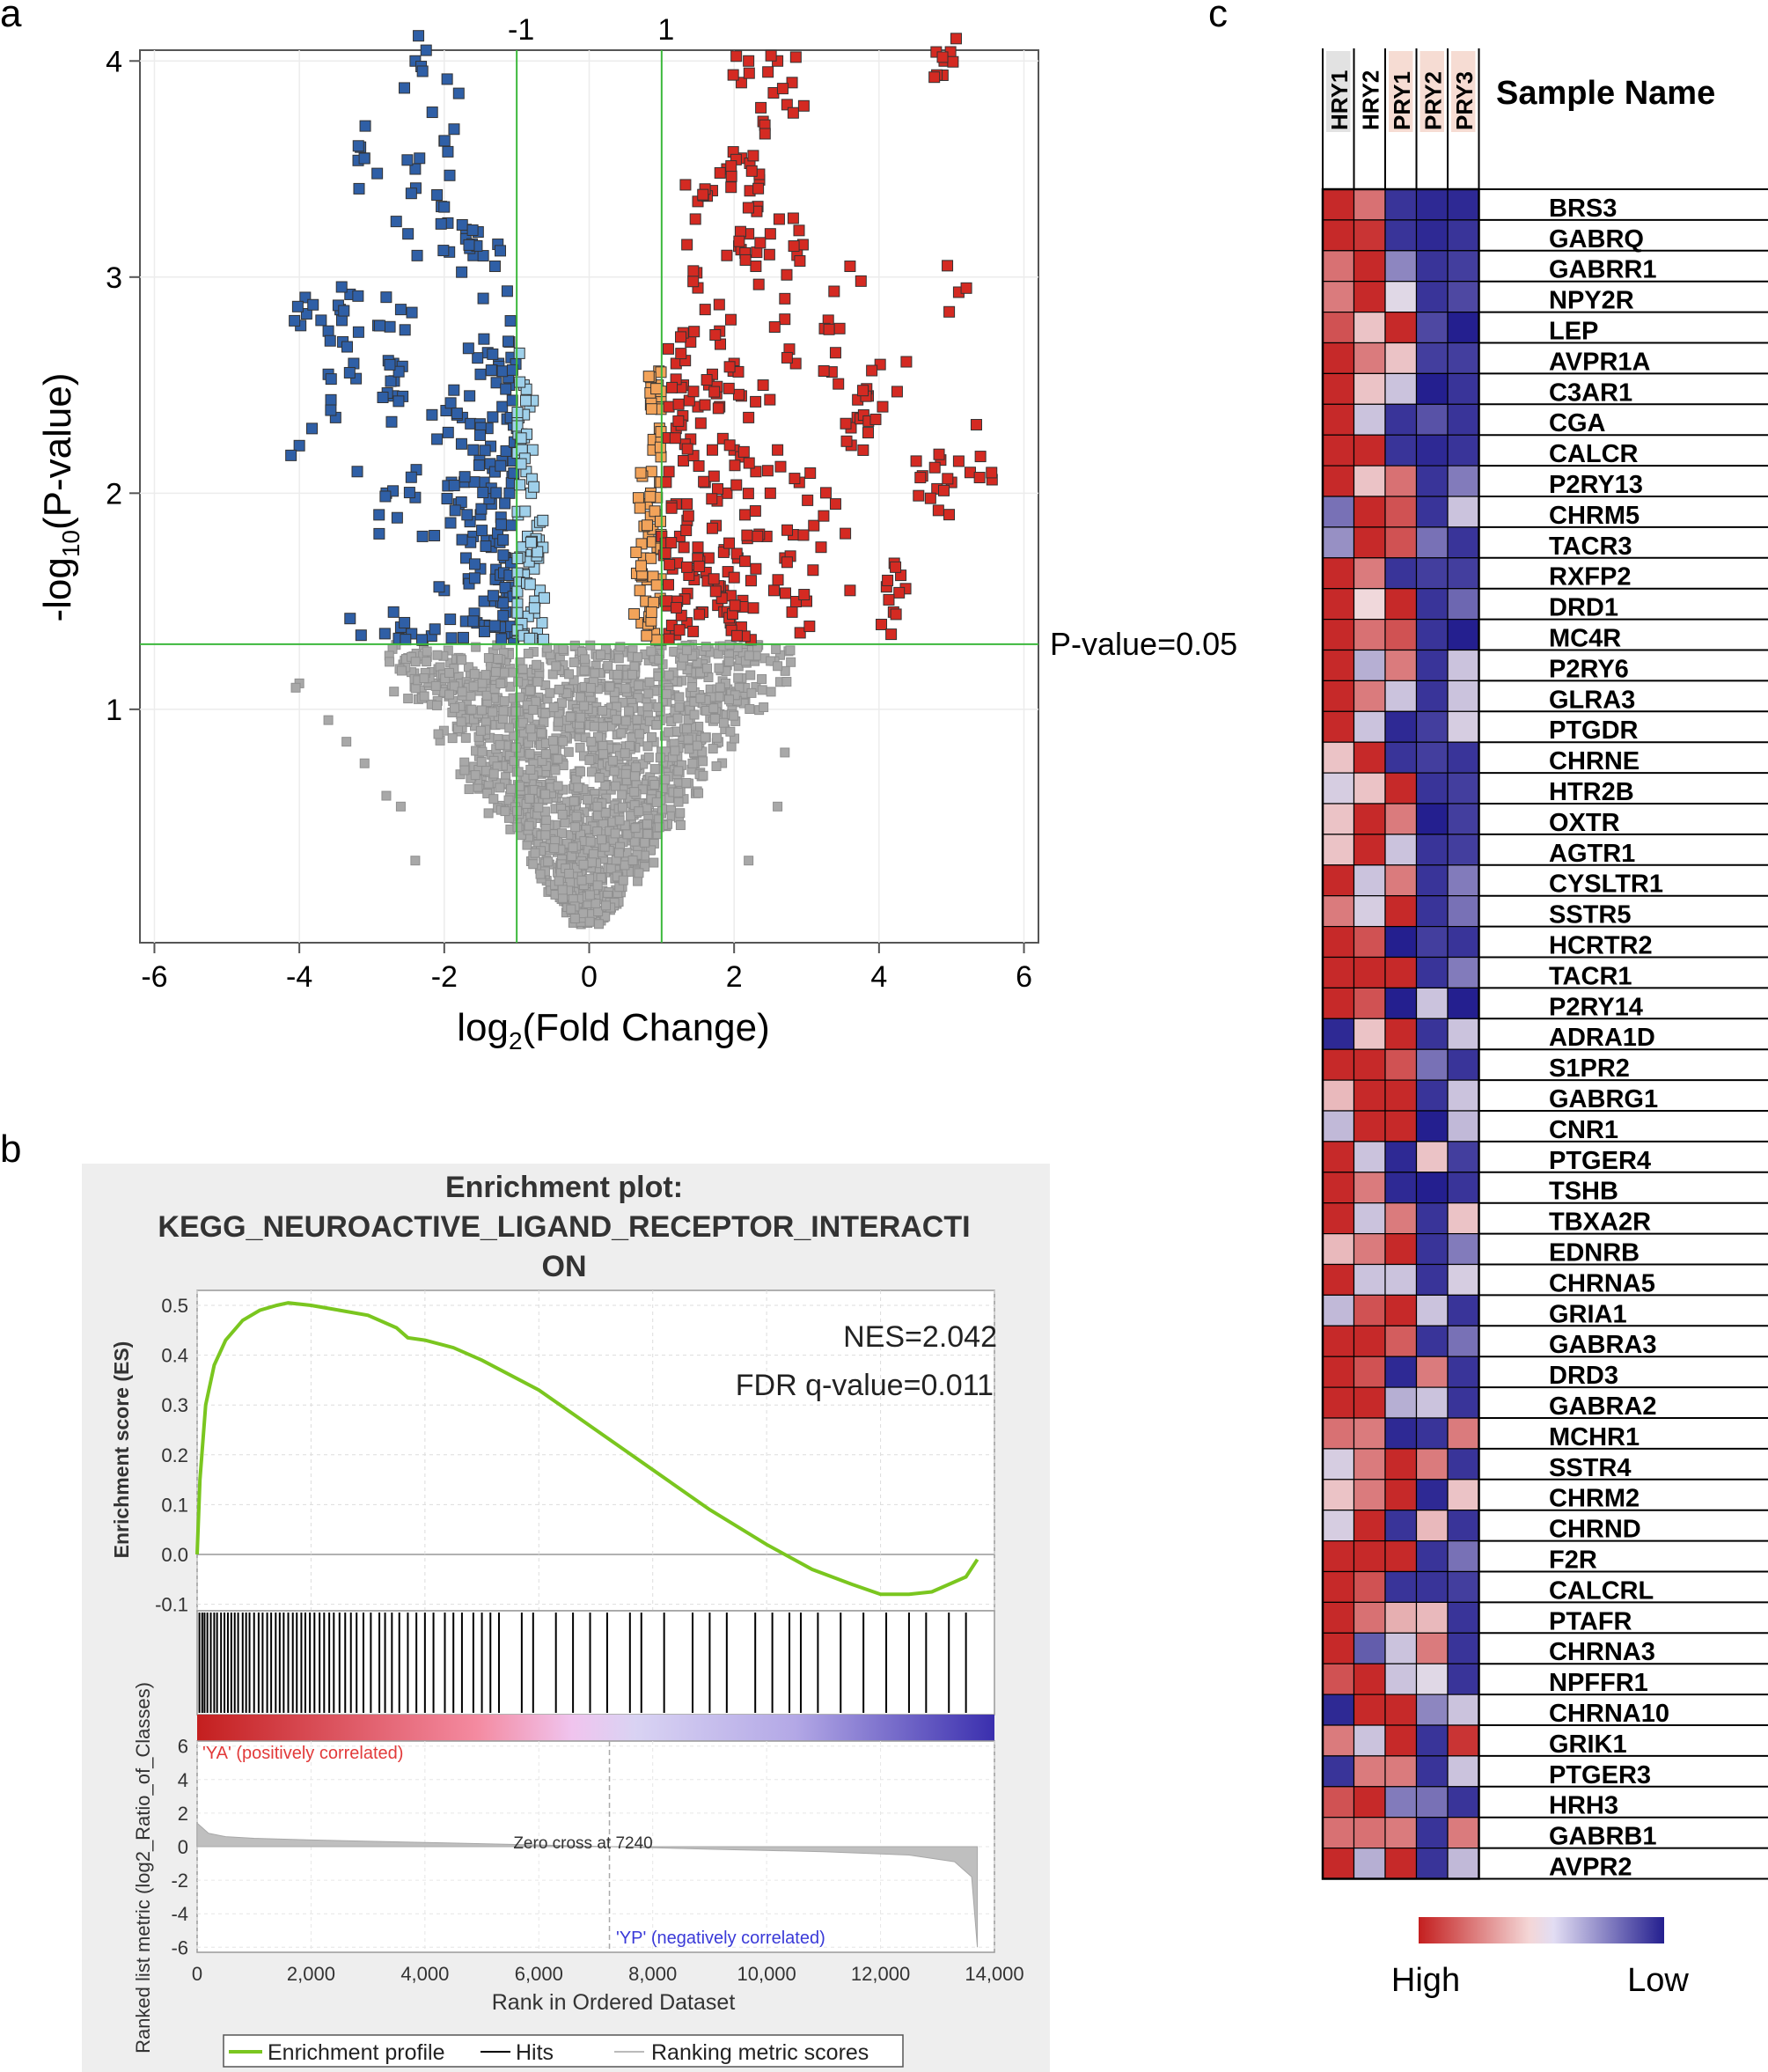  What do you see at coordinates (587, 1449) in the screenshot?
I see `es-curve` at bounding box center [587, 1449].